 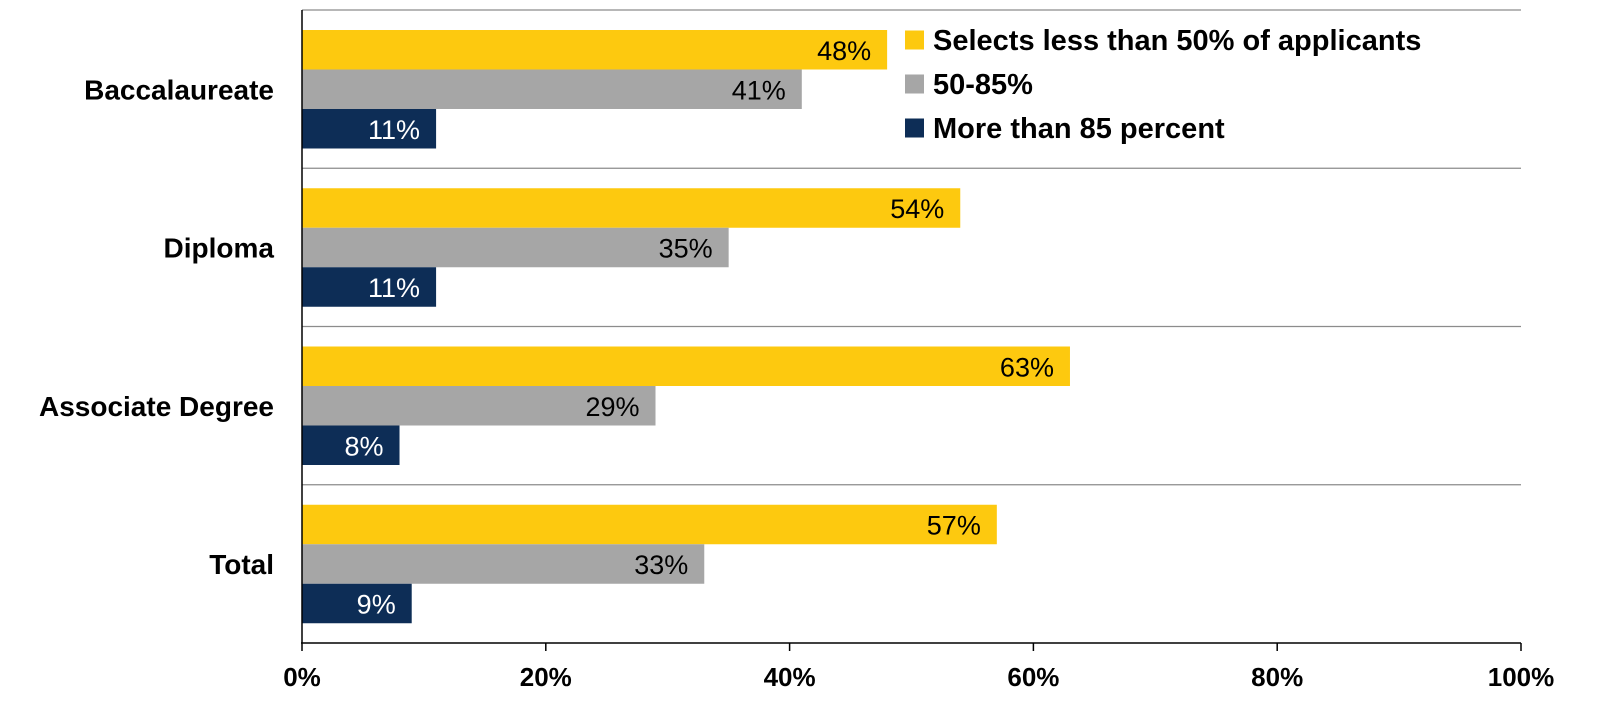 I want to click on x-tick-label-60: 60%, so click(x=1033, y=677).